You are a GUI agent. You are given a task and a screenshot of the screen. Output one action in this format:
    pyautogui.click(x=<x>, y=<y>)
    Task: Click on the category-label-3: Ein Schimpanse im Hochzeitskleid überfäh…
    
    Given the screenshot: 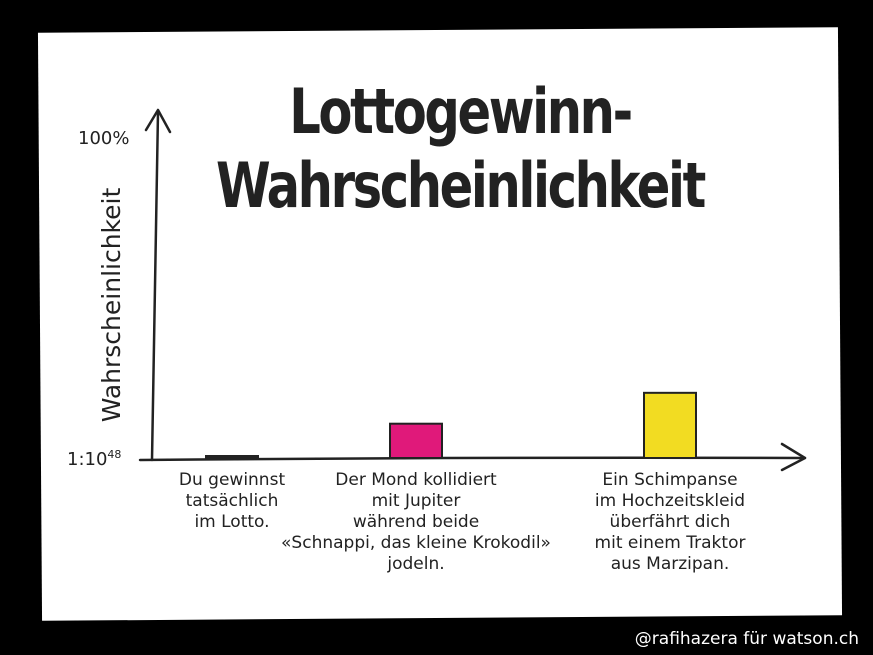 What is the action you would take?
    pyautogui.click(x=670, y=522)
    